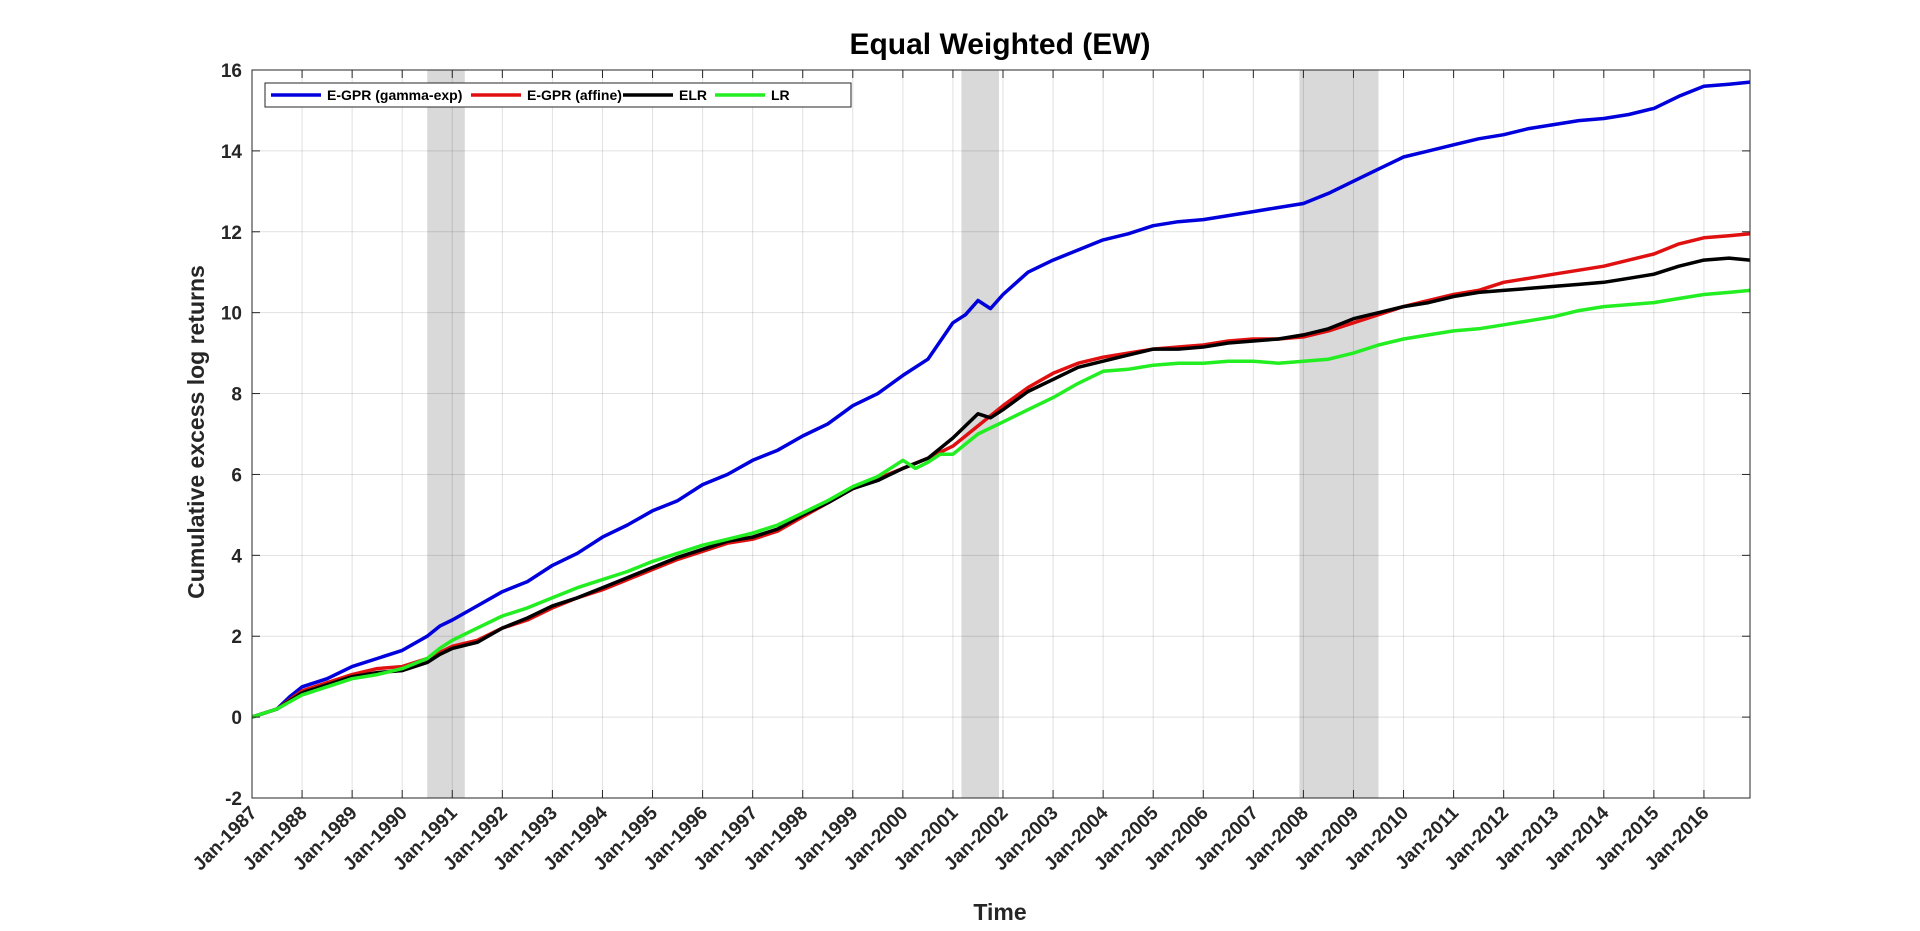 The width and height of the screenshot is (1920, 931). I want to click on y-tick-label-1: -2, so click(233, 799).